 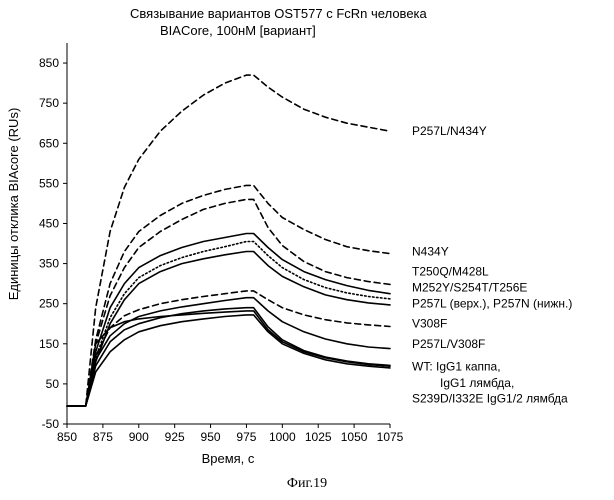 What do you see at coordinates (49, 103) in the screenshot?
I see `y-tick-label: 750` at bounding box center [49, 103].